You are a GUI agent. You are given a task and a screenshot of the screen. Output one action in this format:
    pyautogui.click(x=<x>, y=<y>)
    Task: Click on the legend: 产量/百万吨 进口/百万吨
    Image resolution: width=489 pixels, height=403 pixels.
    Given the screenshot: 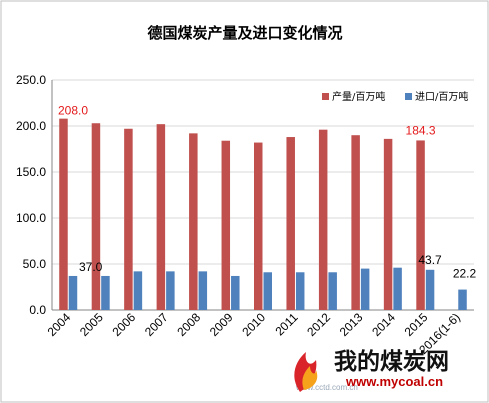 What is the action you would take?
    pyautogui.click(x=395, y=96)
    